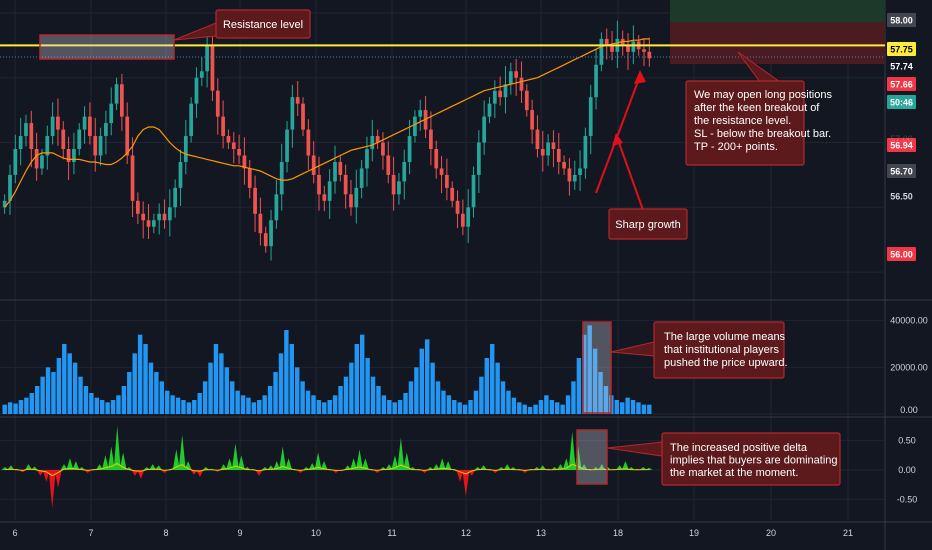  I want to click on growth-arrowhead, so click(640, 77).